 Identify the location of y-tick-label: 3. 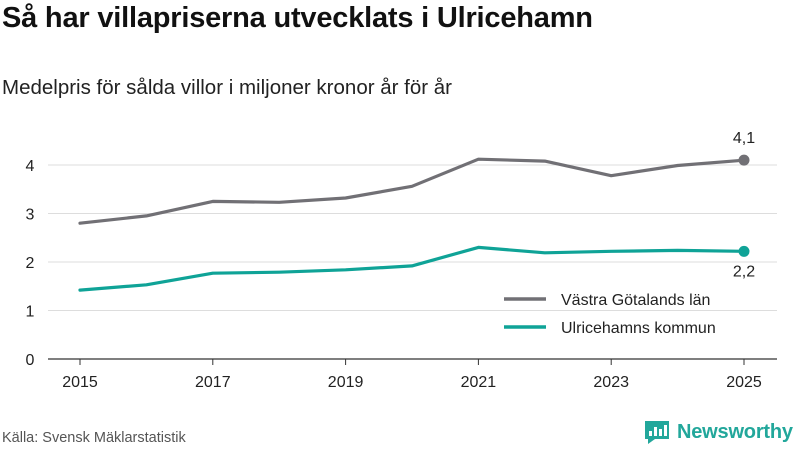
(30, 215).